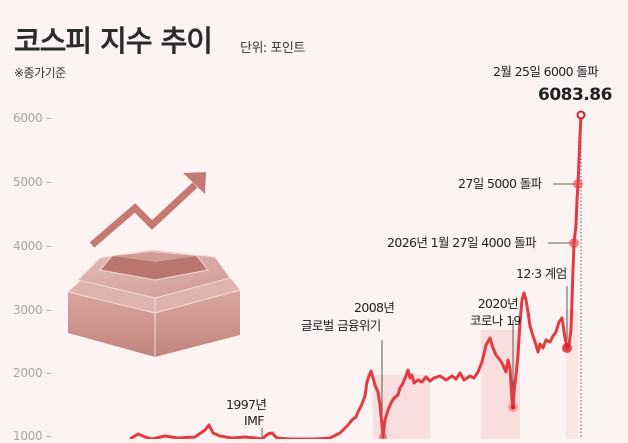 The height and width of the screenshot is (443, 628). I want to click on rising-arrow-icon, so click(147, 210).